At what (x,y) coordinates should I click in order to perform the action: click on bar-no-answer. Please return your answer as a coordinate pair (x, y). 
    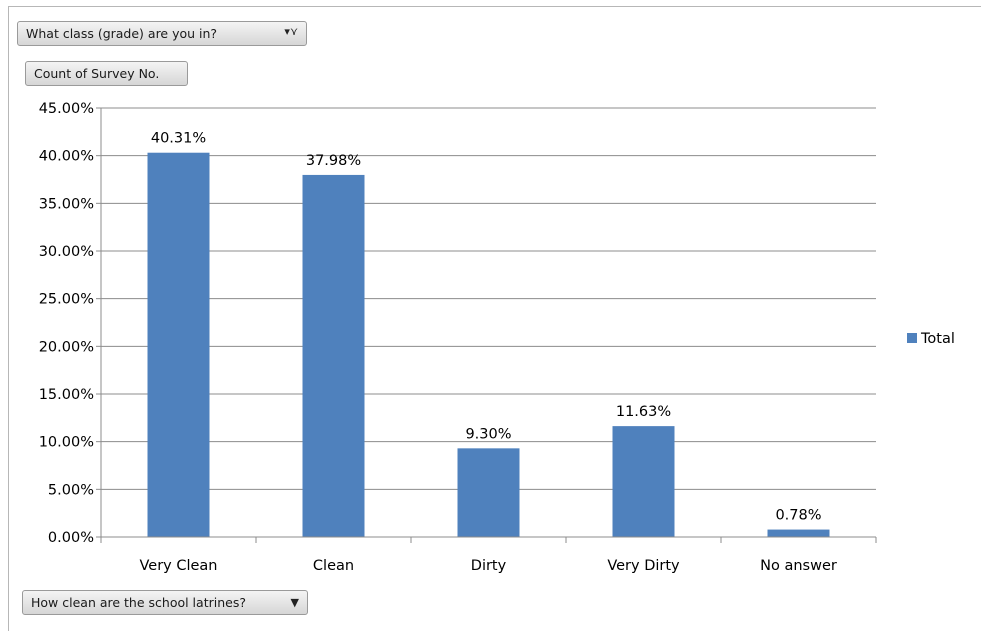
    Looking at the image, I should click on (798, 533).